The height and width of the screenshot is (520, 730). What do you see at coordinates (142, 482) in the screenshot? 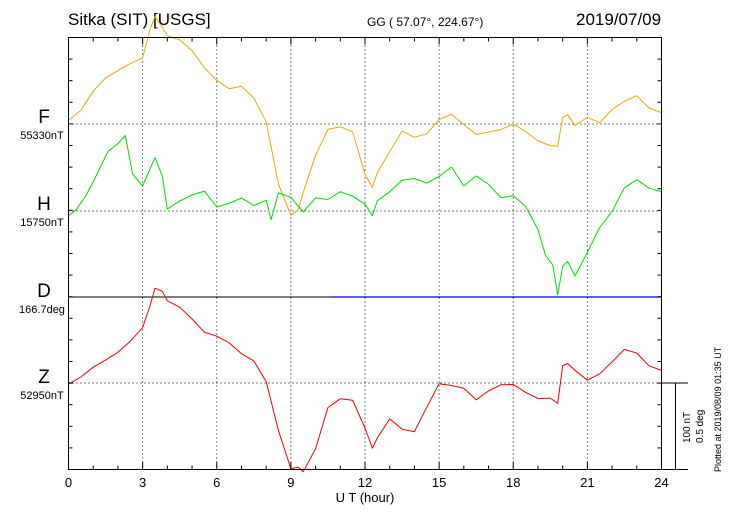
I see `x-tick-label-3: 3` at bounding box center [142, 482].